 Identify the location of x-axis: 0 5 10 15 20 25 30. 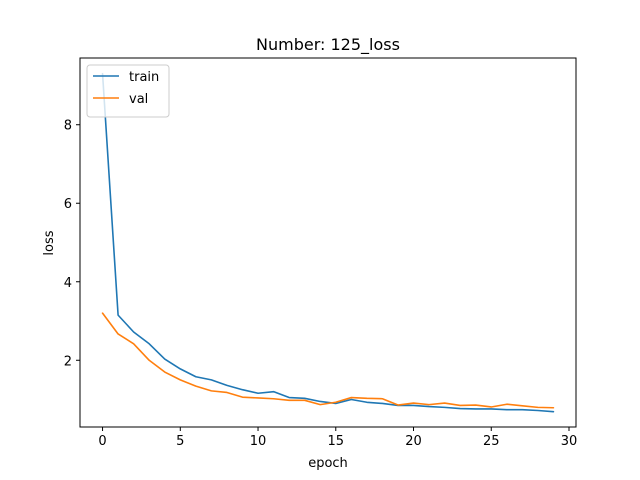
(337, 438).